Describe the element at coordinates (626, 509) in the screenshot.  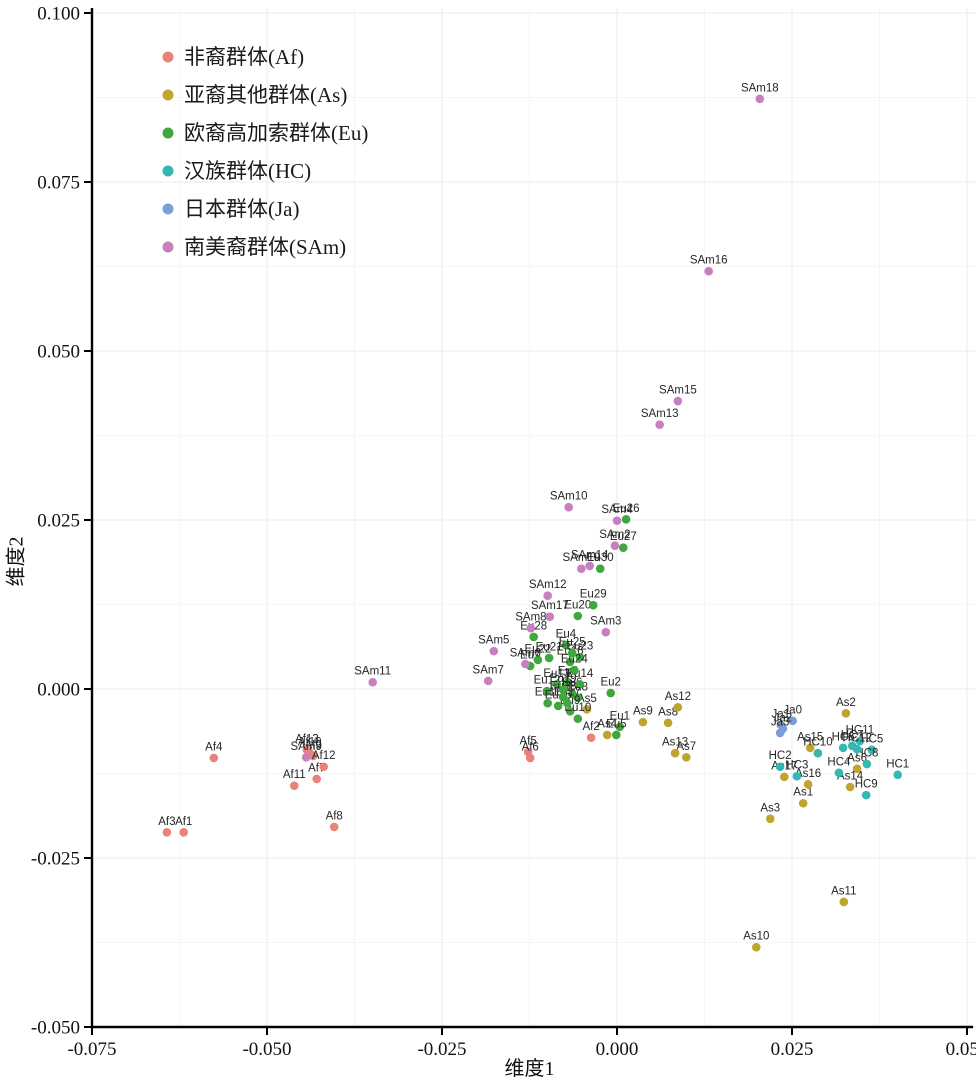
I see `data-point-label-Eu26: Eu26` at that location.